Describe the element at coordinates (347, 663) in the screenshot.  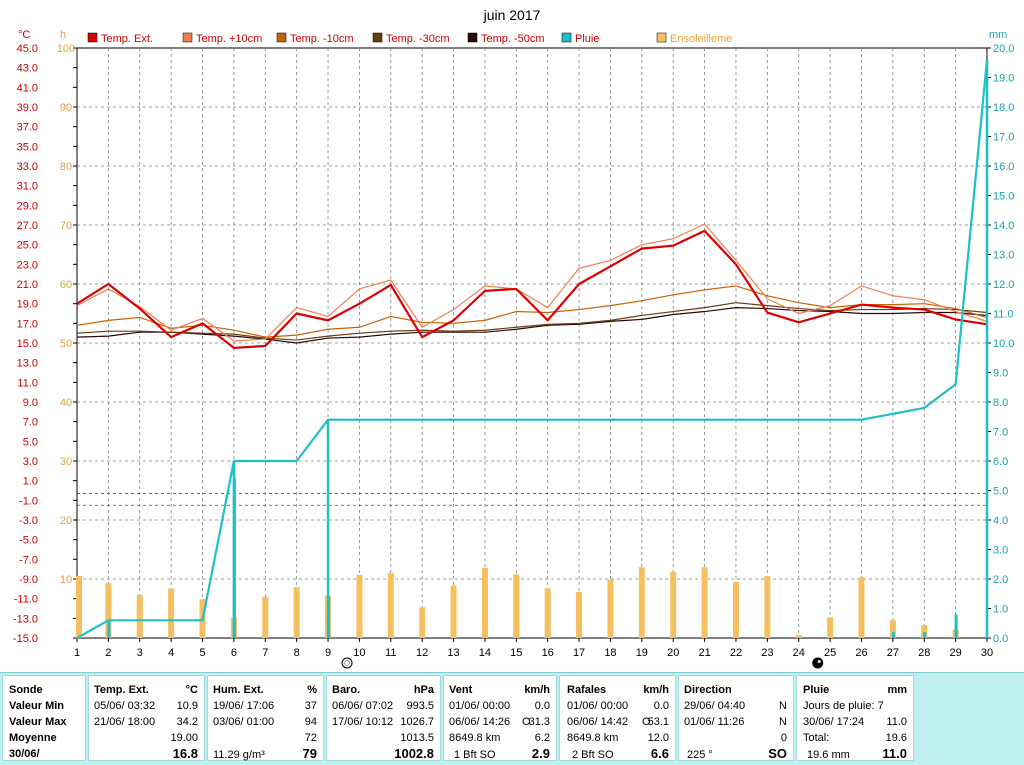
I see `full-moon-icon` at that location.